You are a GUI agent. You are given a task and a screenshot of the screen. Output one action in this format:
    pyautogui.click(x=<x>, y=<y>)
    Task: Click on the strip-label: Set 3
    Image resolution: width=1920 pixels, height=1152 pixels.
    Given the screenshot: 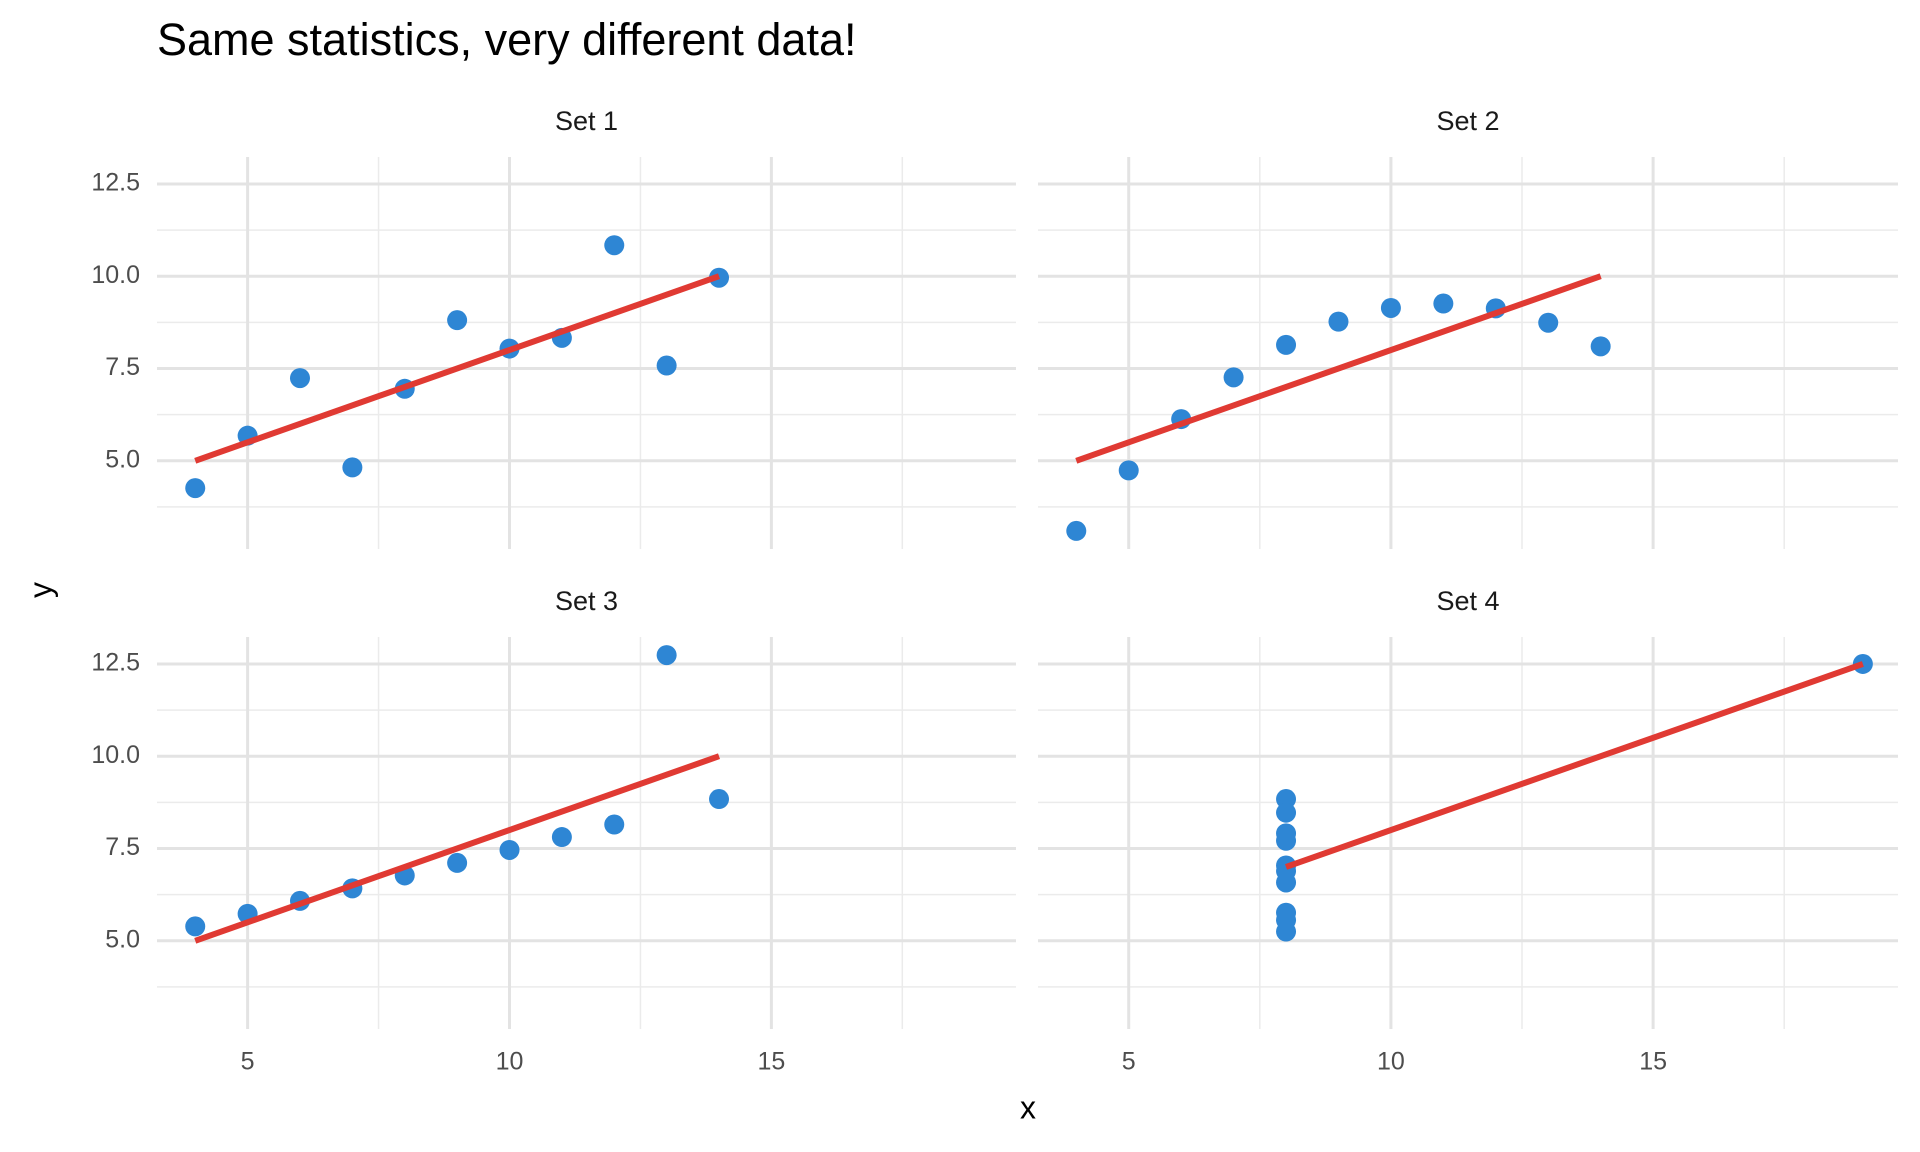 What is the action you would take?
    pyautogui.click(x=586, y=601)
    